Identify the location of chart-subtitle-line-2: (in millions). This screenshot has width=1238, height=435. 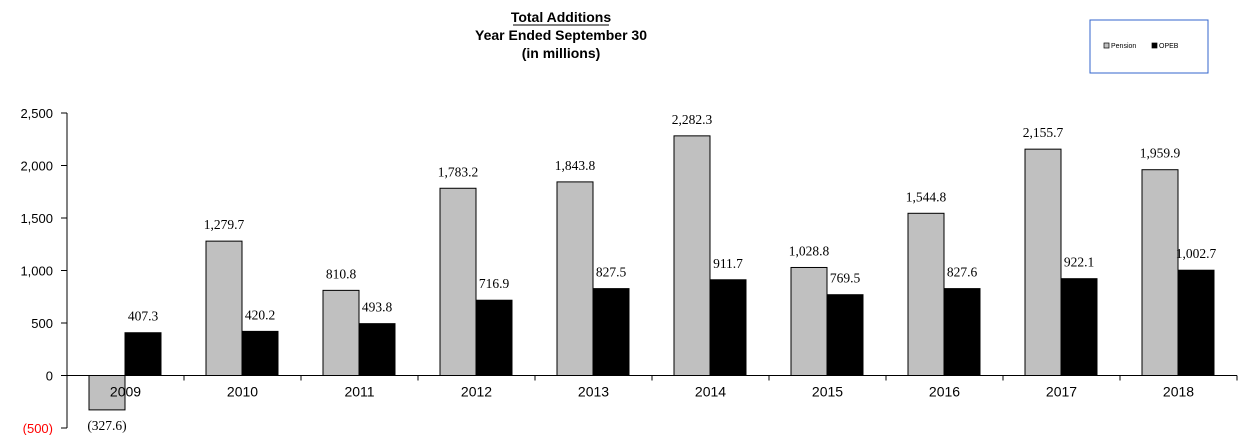
(561, 53).